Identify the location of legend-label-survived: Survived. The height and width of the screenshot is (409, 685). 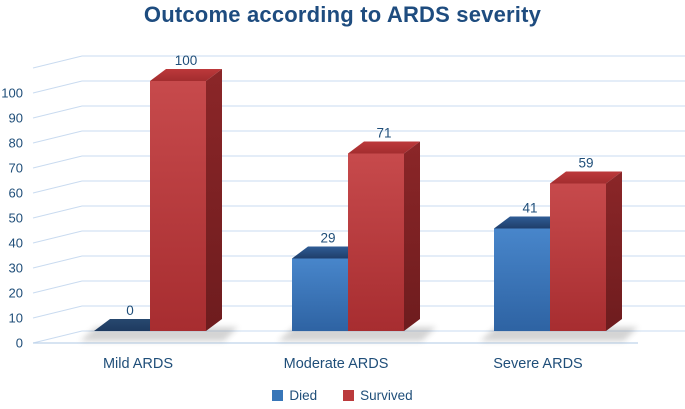
(386, 395).